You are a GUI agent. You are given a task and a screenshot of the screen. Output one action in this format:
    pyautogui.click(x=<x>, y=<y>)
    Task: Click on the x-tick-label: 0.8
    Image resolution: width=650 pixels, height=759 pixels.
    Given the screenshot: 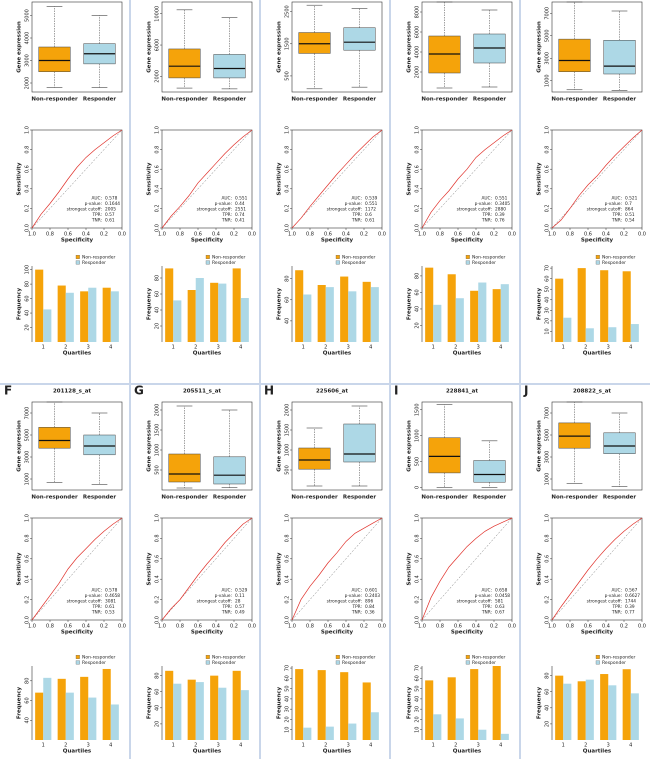 What is the action you would take?
    pyautogui.click(x=440, y=627)
    